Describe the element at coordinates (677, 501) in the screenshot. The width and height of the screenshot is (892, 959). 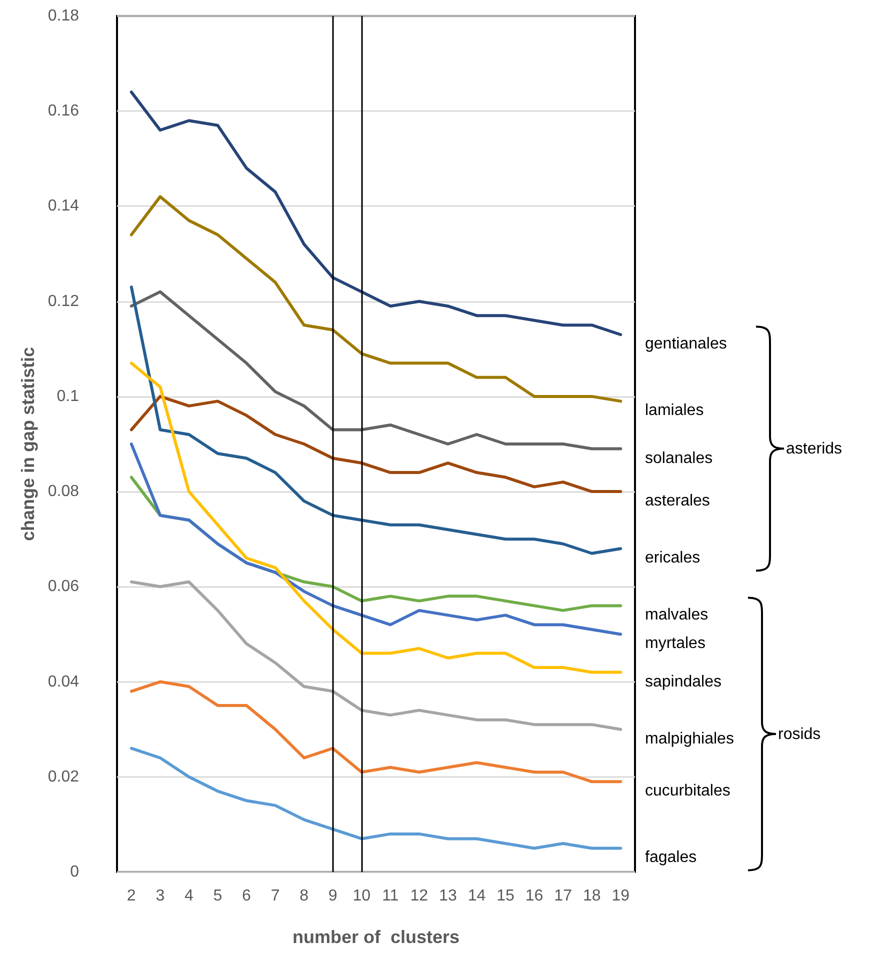
I see `series-label: asterales` at that location.